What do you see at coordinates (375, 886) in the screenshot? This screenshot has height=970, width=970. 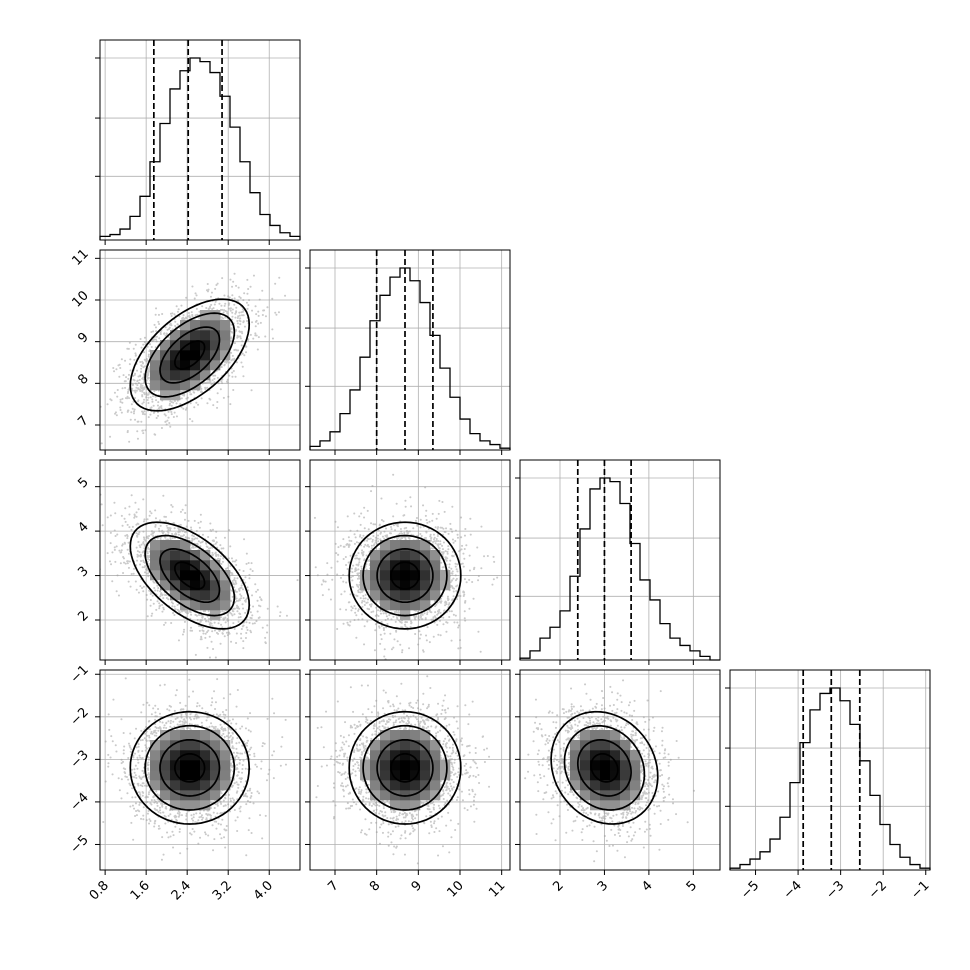 I see `x-tick-label: 8` at bounding box center [375, 886].